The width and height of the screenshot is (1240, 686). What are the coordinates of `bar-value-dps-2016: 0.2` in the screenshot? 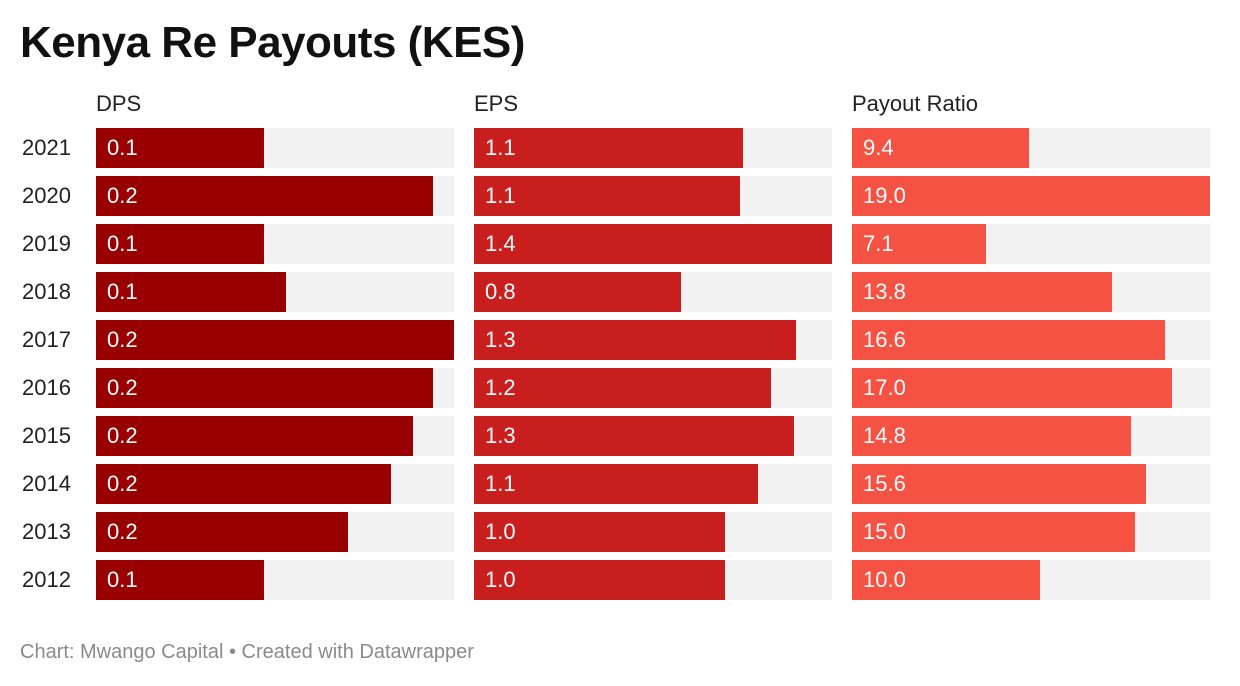 It's located at (122, 387).